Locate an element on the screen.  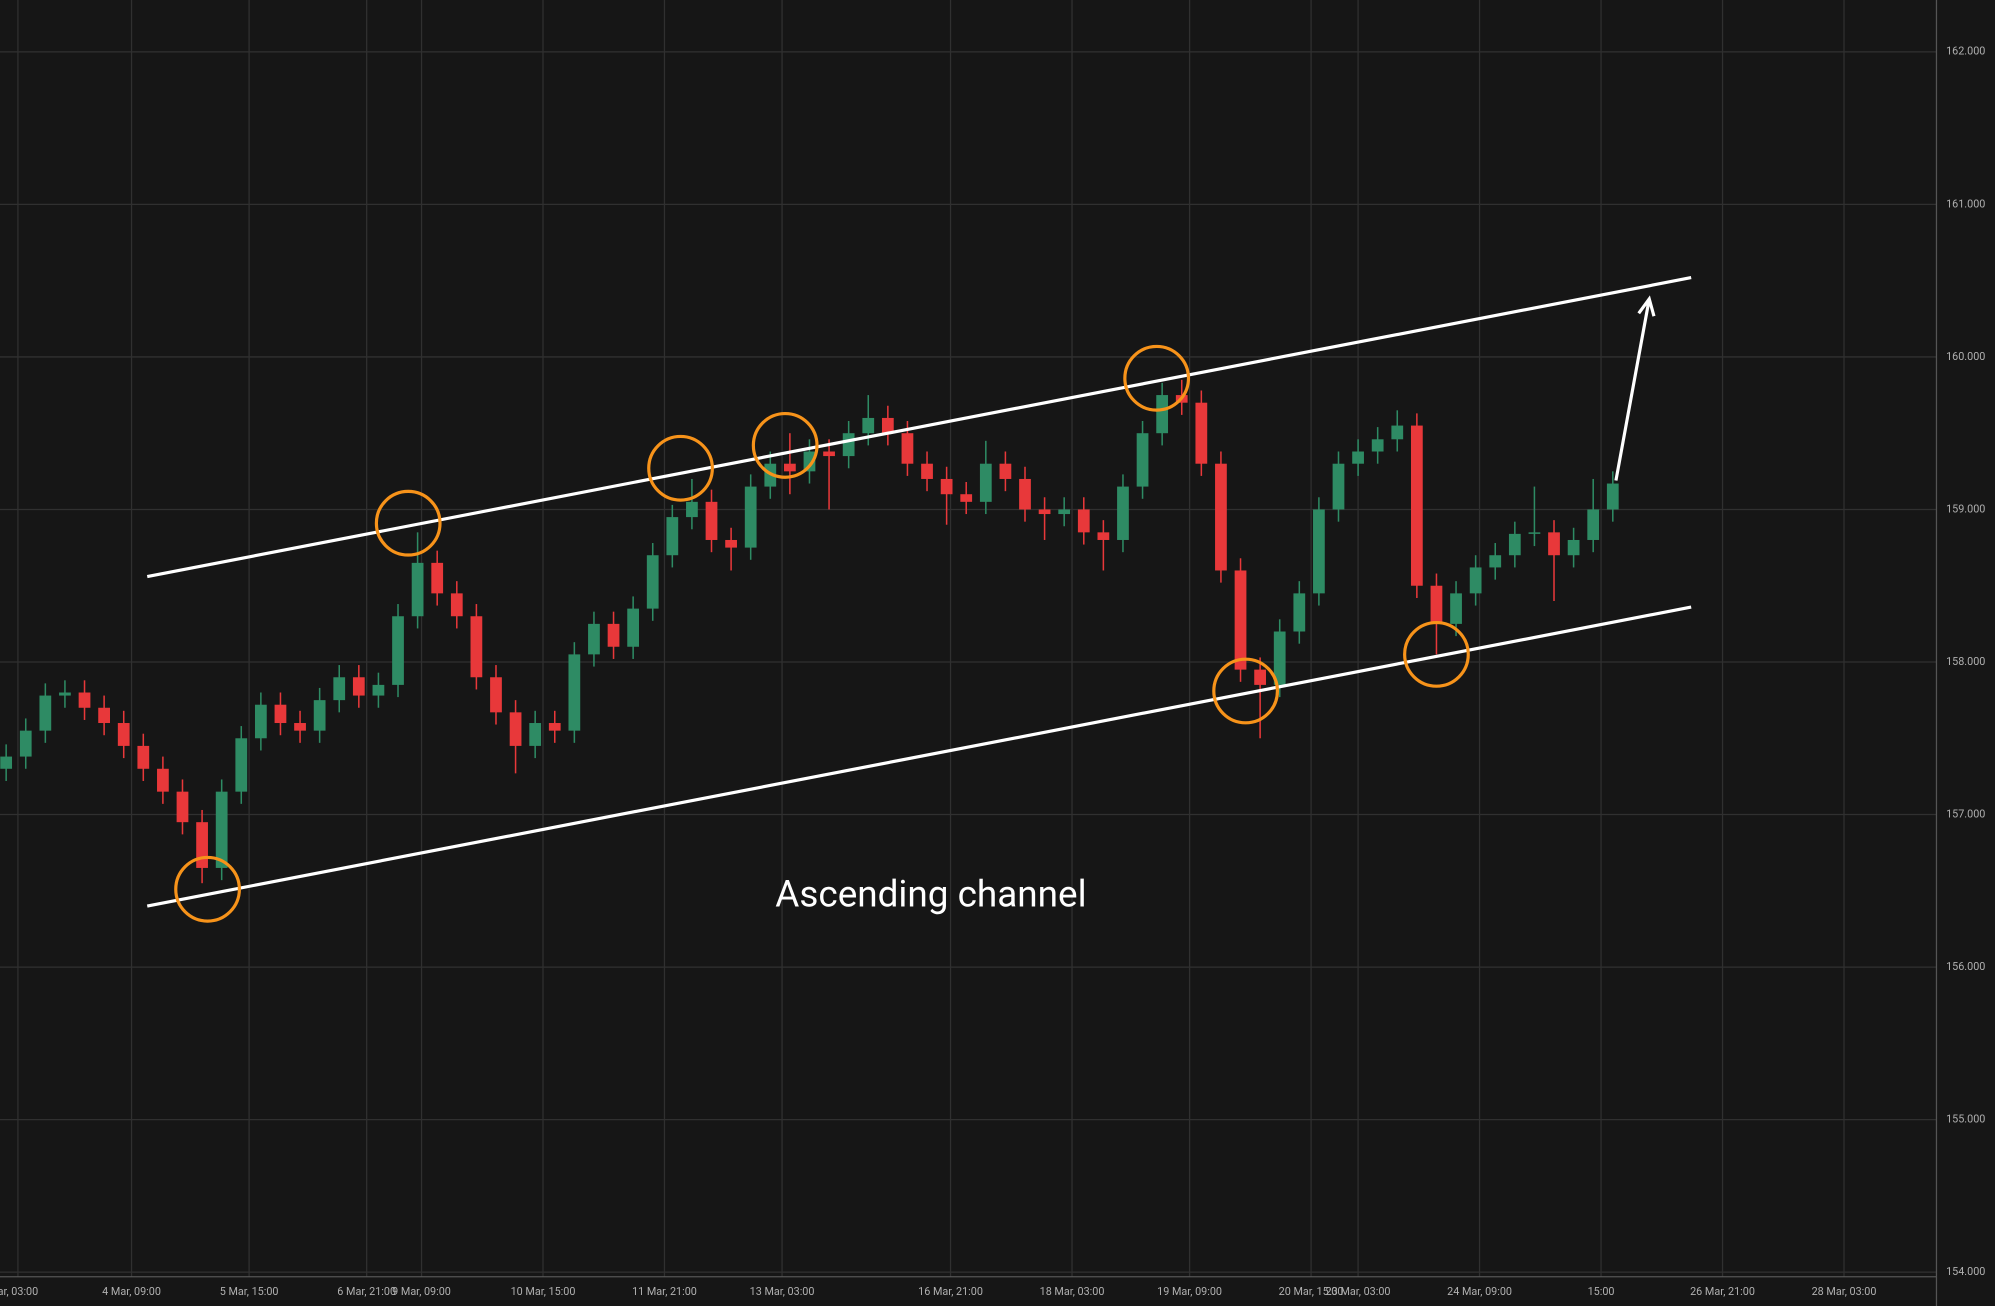
y-tick-label: 162.000 is located at coordinates (1965, 51).